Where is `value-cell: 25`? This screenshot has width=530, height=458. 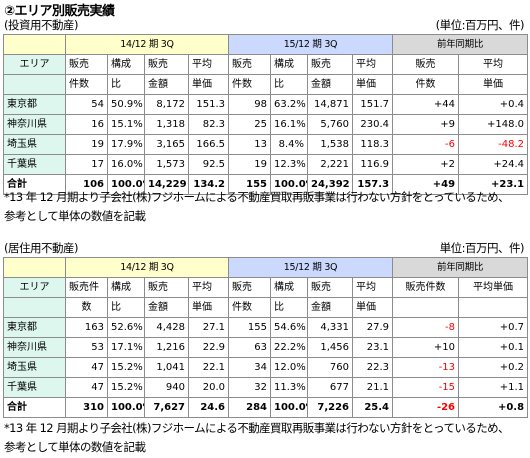
value-cell: 25 is located at coordinates (250, 124).